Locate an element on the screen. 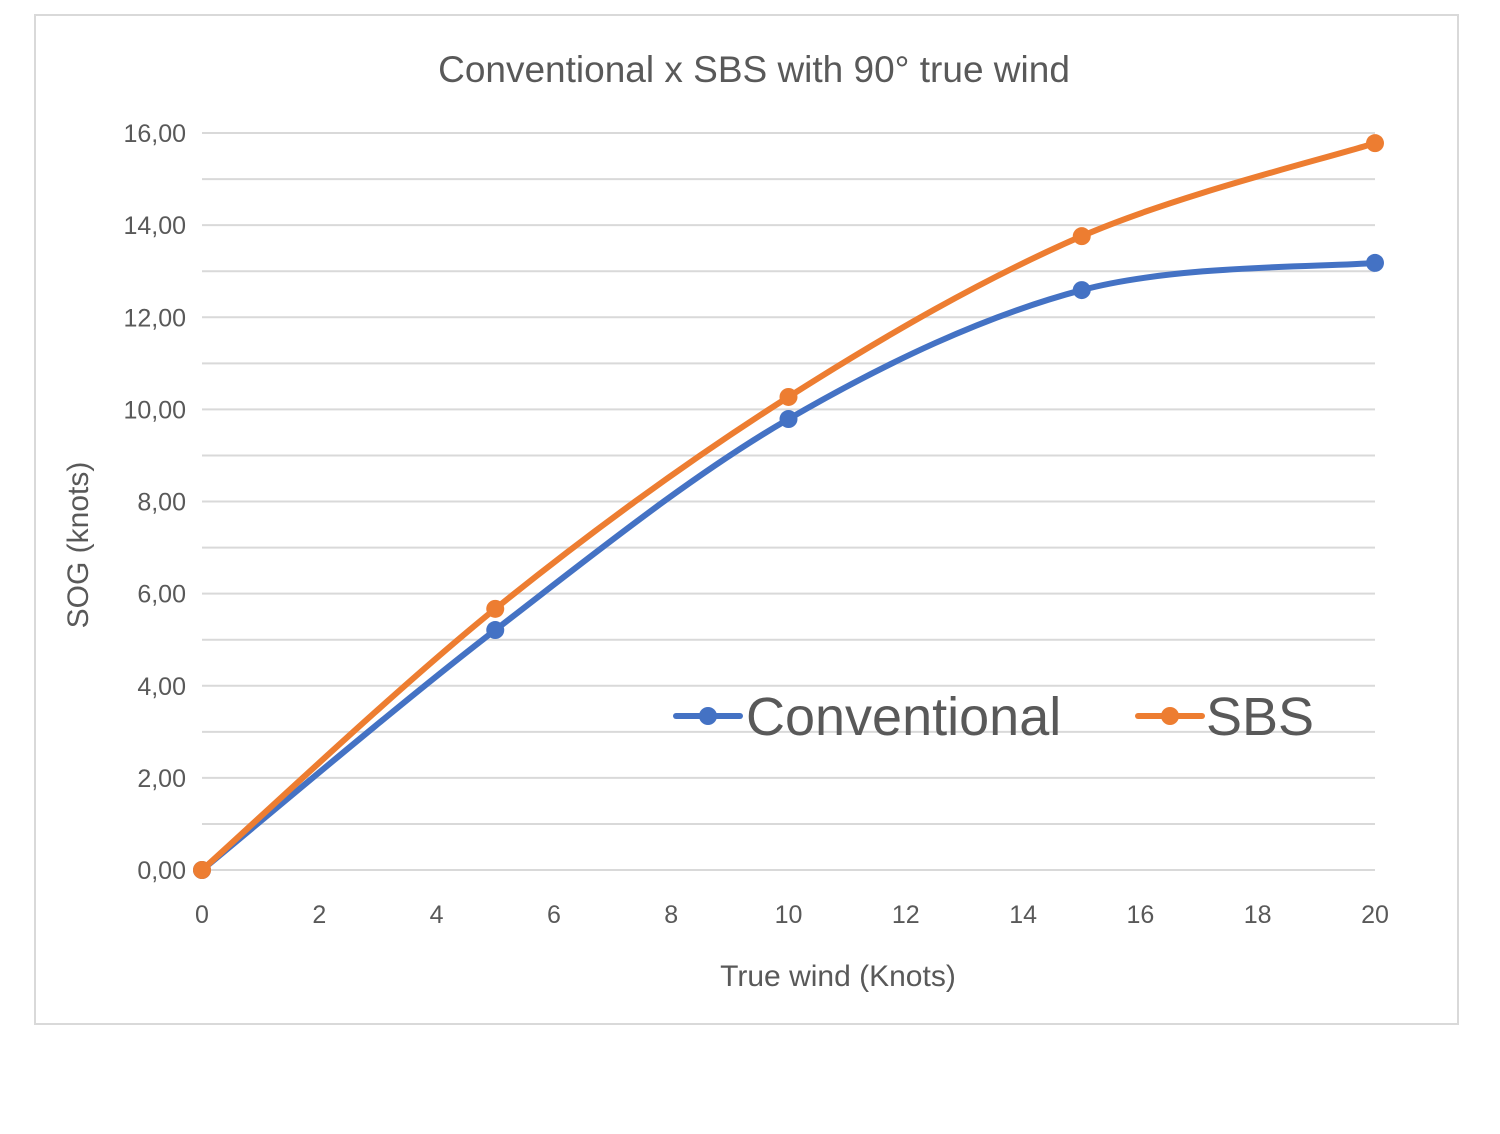  x-tick-label: 6 is located at coordinates (554, 915).